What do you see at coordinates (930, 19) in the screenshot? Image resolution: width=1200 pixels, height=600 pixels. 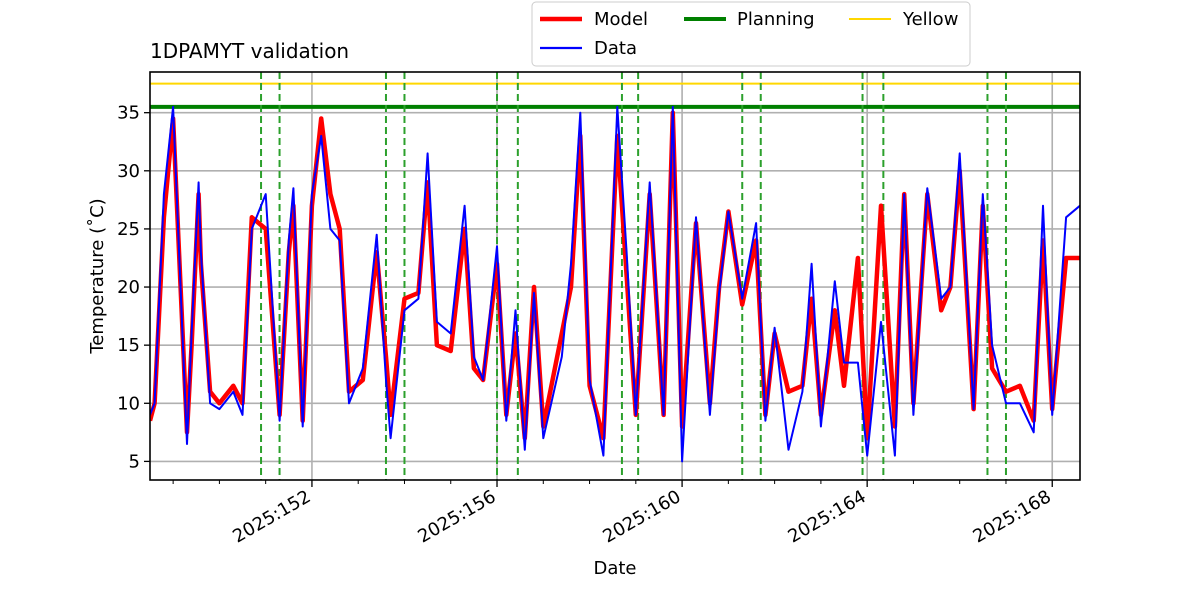 I see `legend-label-yellow: Yellow` at bounding box center [930, 19].